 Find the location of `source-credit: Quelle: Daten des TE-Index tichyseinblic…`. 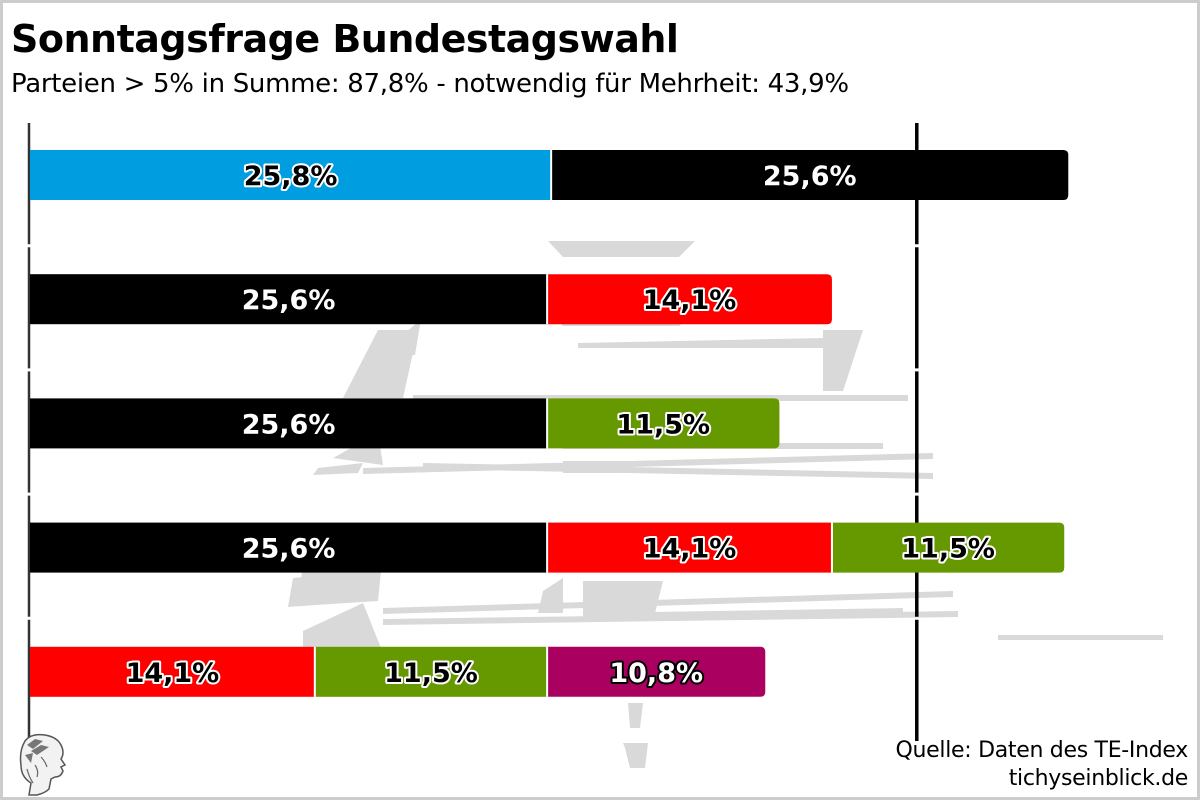

source-credit: Quelle: Daten des TE-Index tichyseinblic… is located at coordinates (1042, 765).